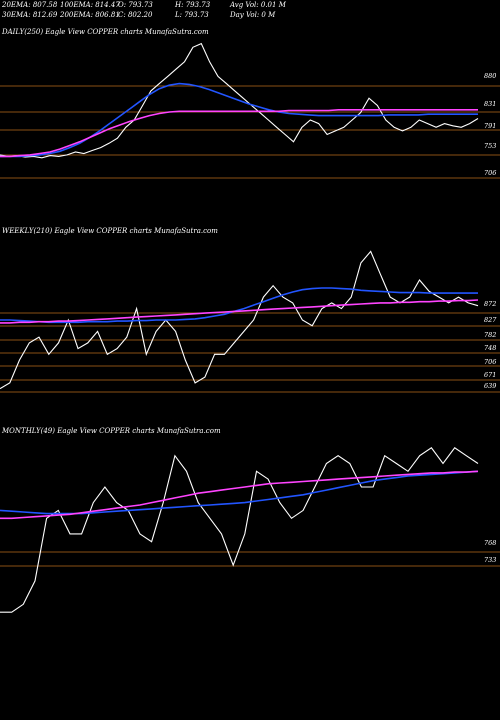  What do you see at coordinates (490, 104) in the screenshot?
I see `y-tick-label: 831` at bounding box center [490, 104].